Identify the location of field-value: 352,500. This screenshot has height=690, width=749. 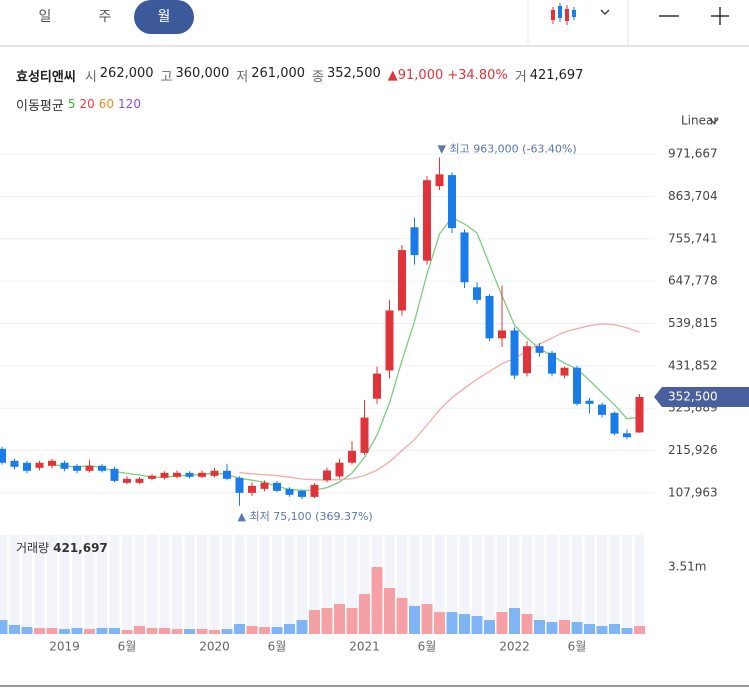
(353, 73).